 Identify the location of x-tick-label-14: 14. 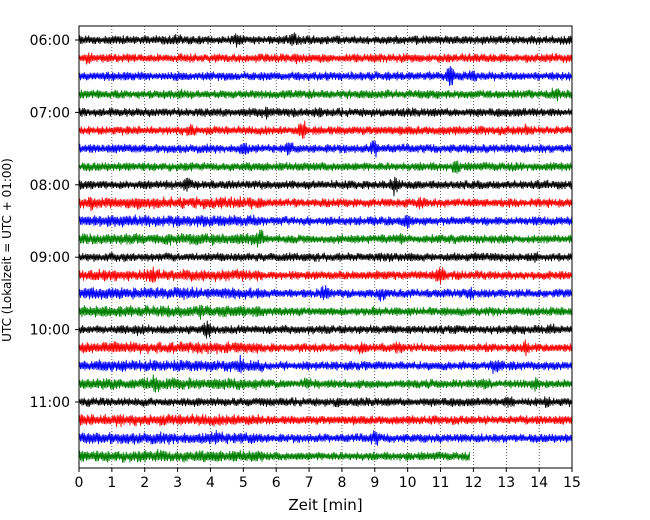
(539, 483).